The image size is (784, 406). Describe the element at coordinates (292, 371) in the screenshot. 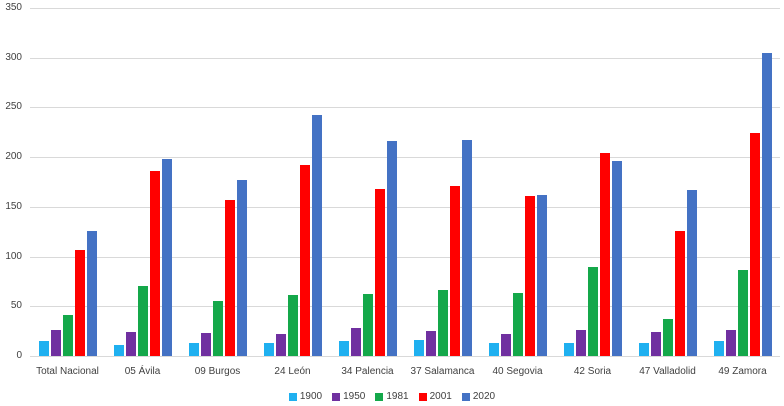

I see `x-tick-label: 24 León` at that location.